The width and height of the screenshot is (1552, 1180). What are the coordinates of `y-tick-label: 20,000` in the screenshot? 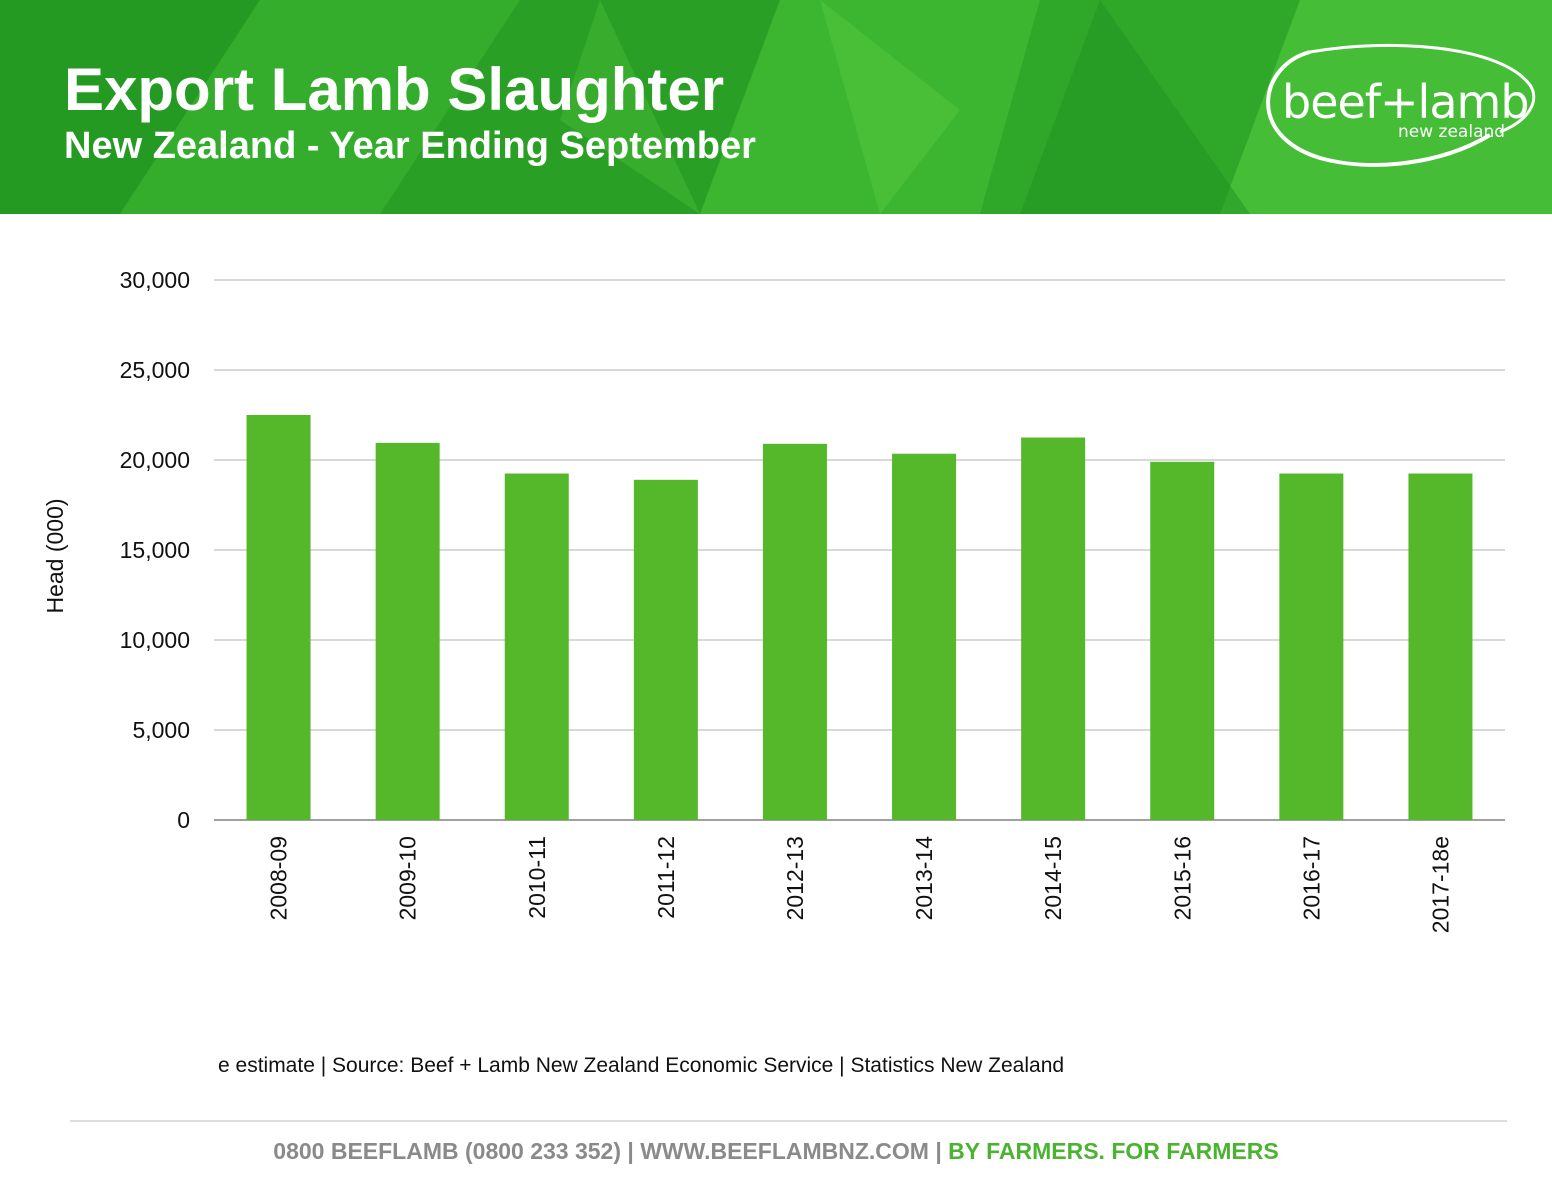 It's located at (155, 460).